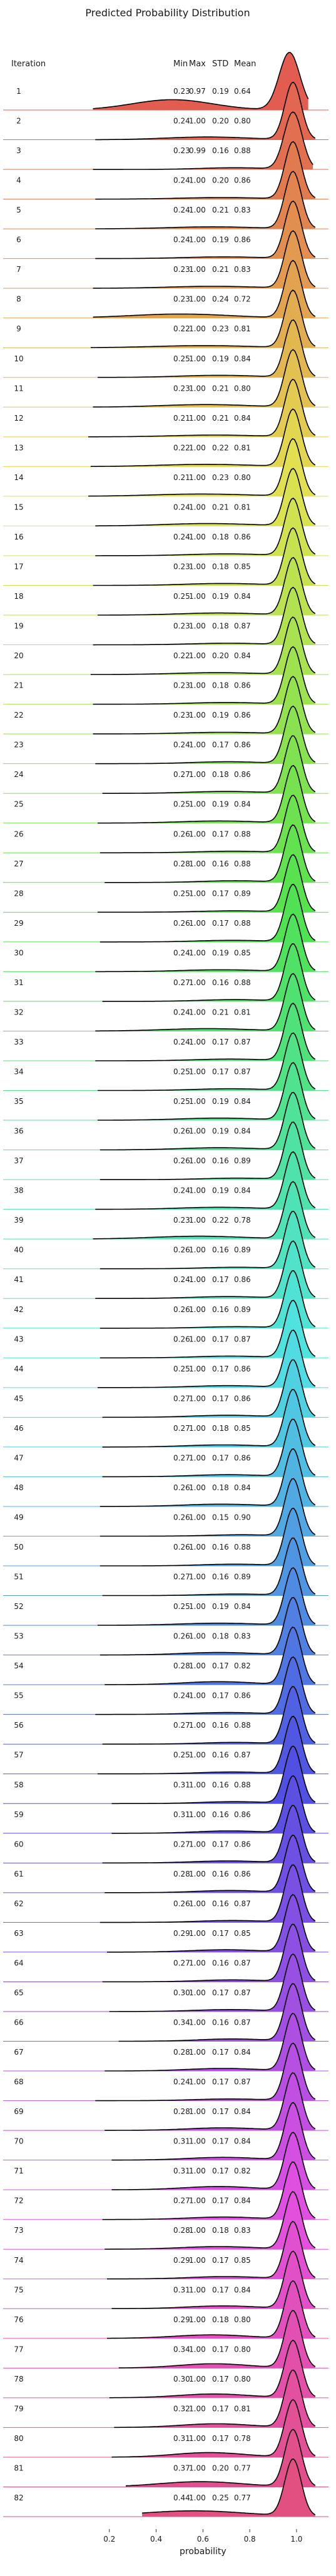  What do you see at coordinates (18, 2230) in the screenshot?
I see `iteration-label: 73` at bounding box center [18, 2230].